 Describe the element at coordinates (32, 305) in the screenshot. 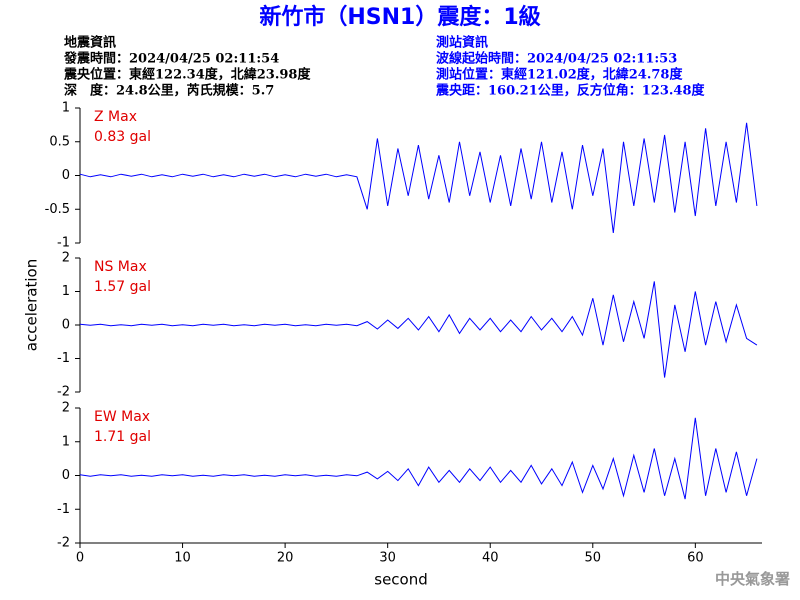

I see `y-axis-label: acceleration` at that location.